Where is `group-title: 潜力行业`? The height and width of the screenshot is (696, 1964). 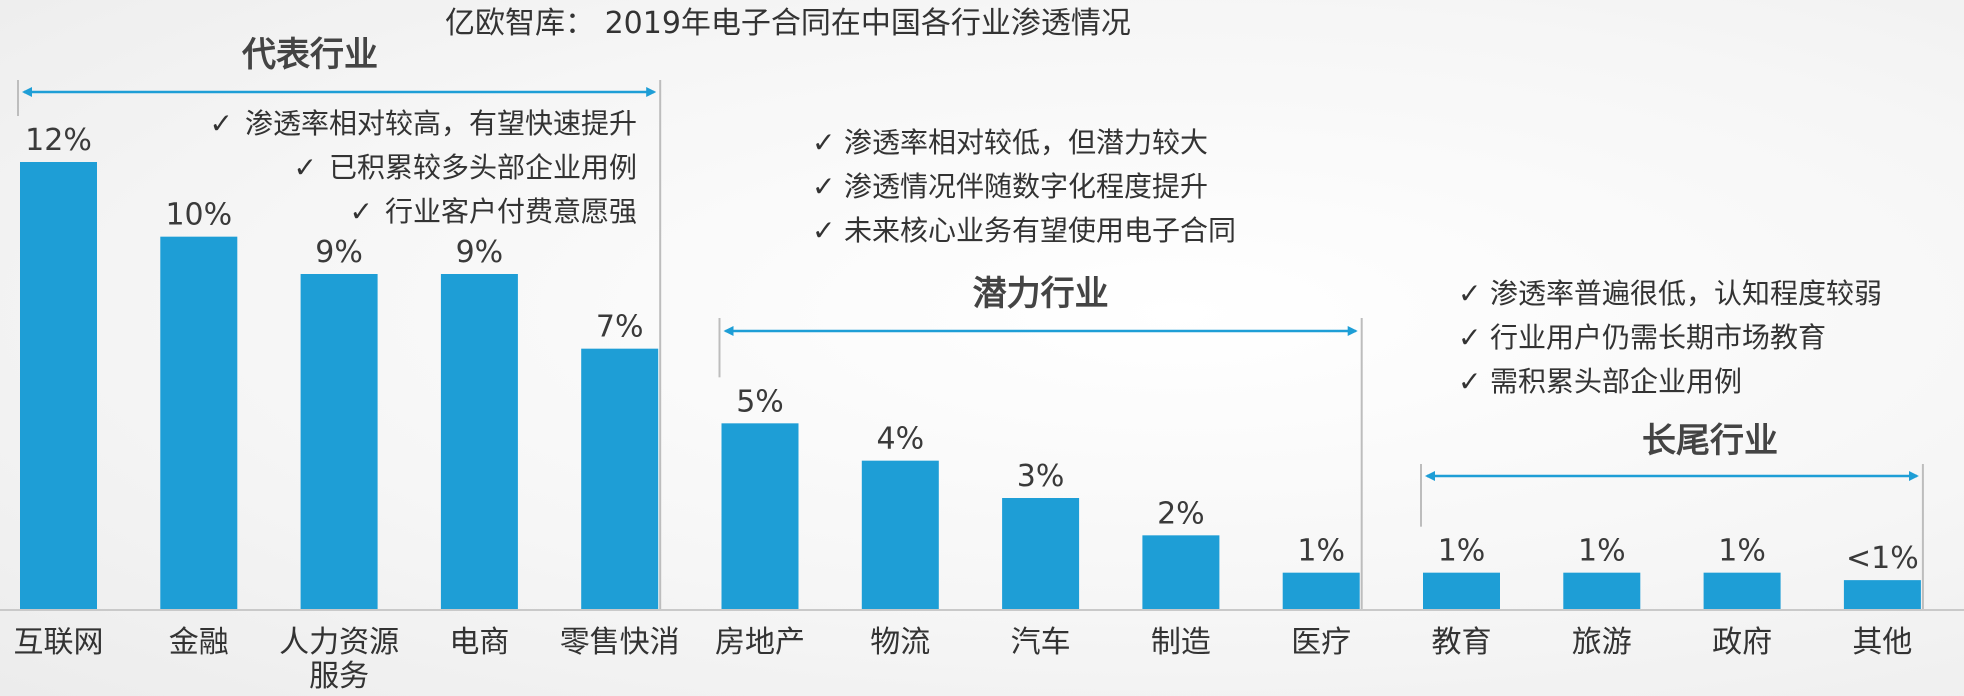
group-title: 潜力行业 is located at coordinates (1041, 294).